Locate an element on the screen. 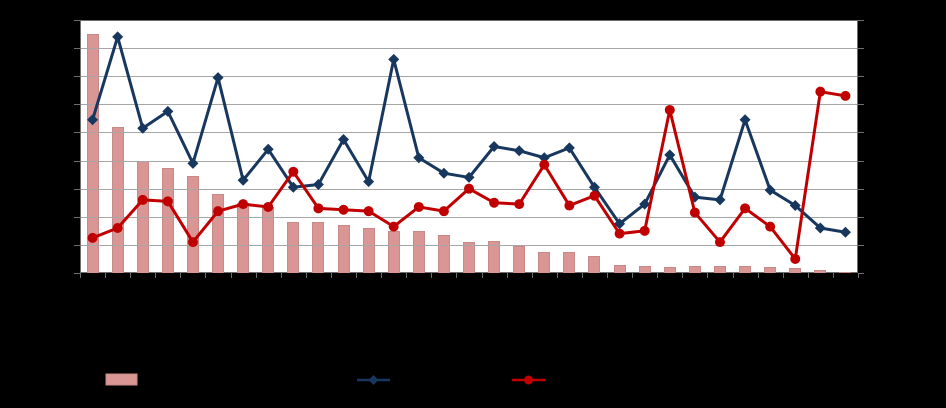  legend-bar-swatch is located at coordinates (121, 379).